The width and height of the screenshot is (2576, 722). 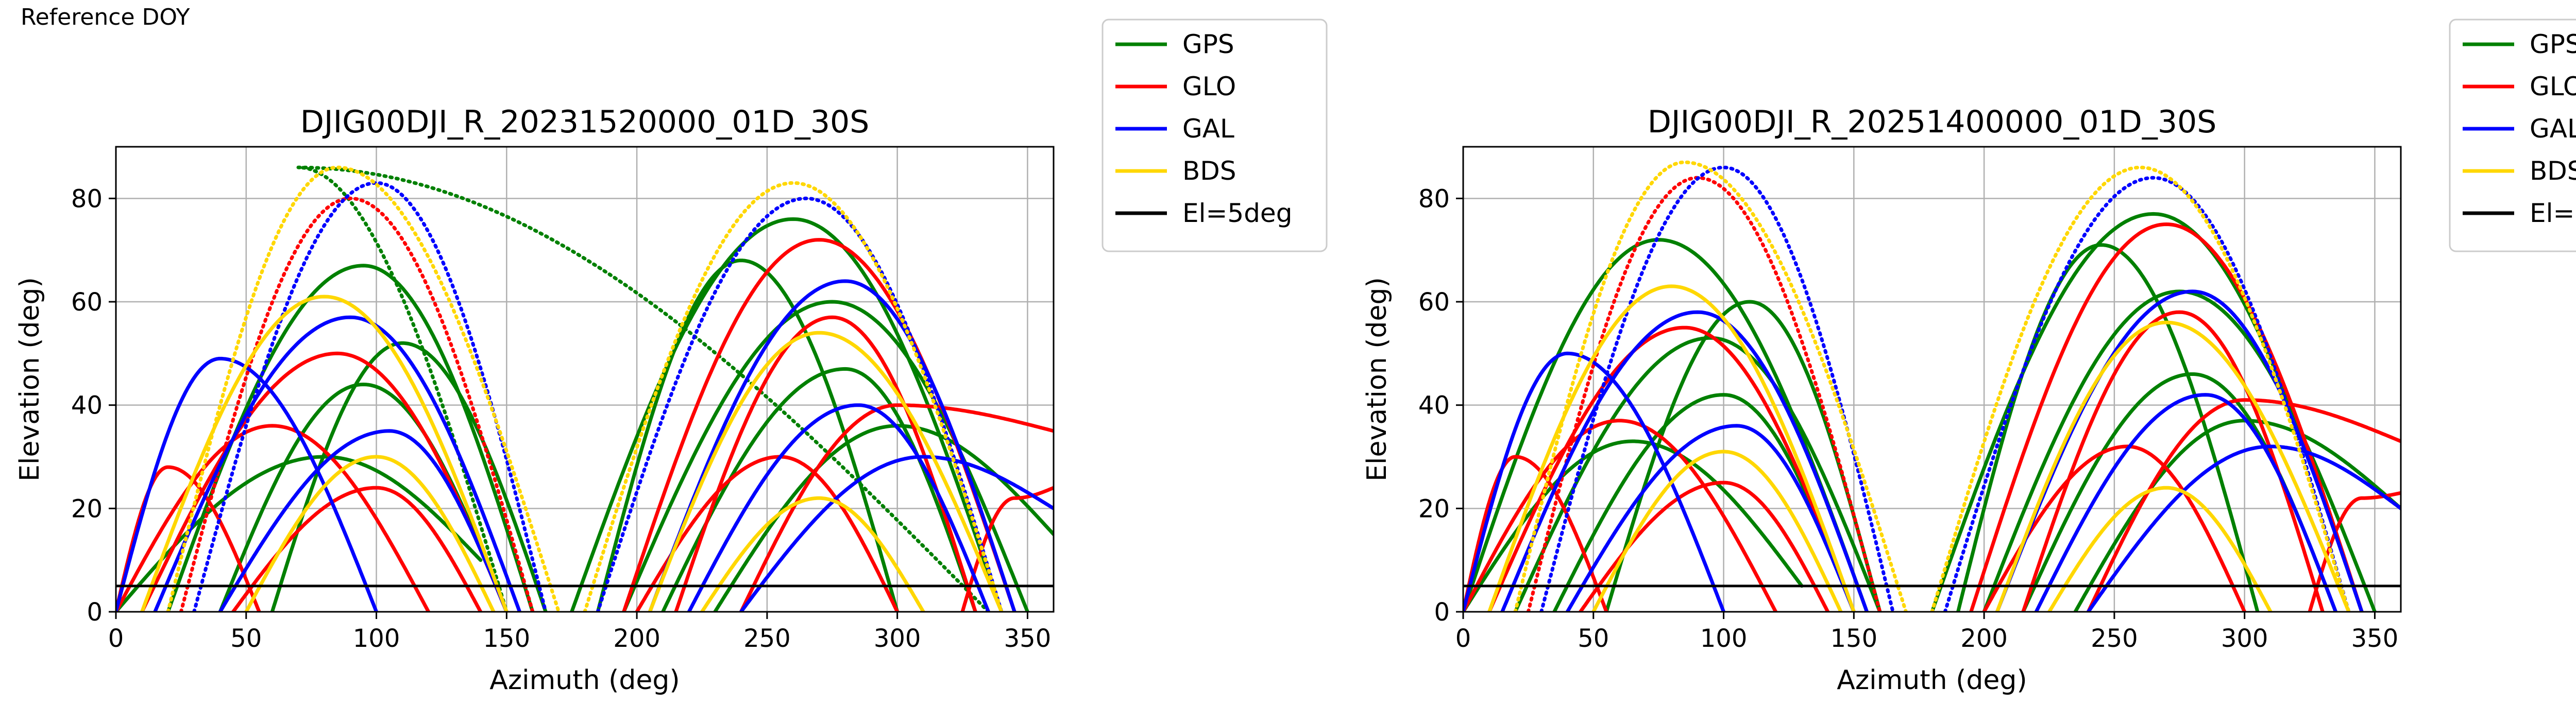 What do you see at coordinates (585, 122) in the screenshot?
I see `chart-title: DJIG00DJI_R_20231520000_01D_30S` at bounding box center [585, 122].